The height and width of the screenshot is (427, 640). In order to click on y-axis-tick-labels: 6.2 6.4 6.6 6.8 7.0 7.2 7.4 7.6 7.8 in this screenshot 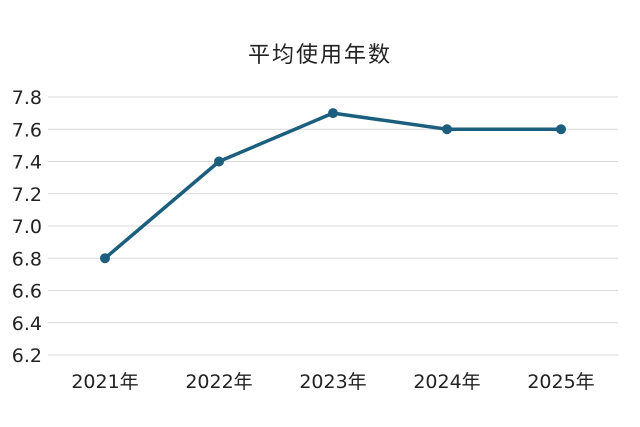, I will do `click(27, 227)`.